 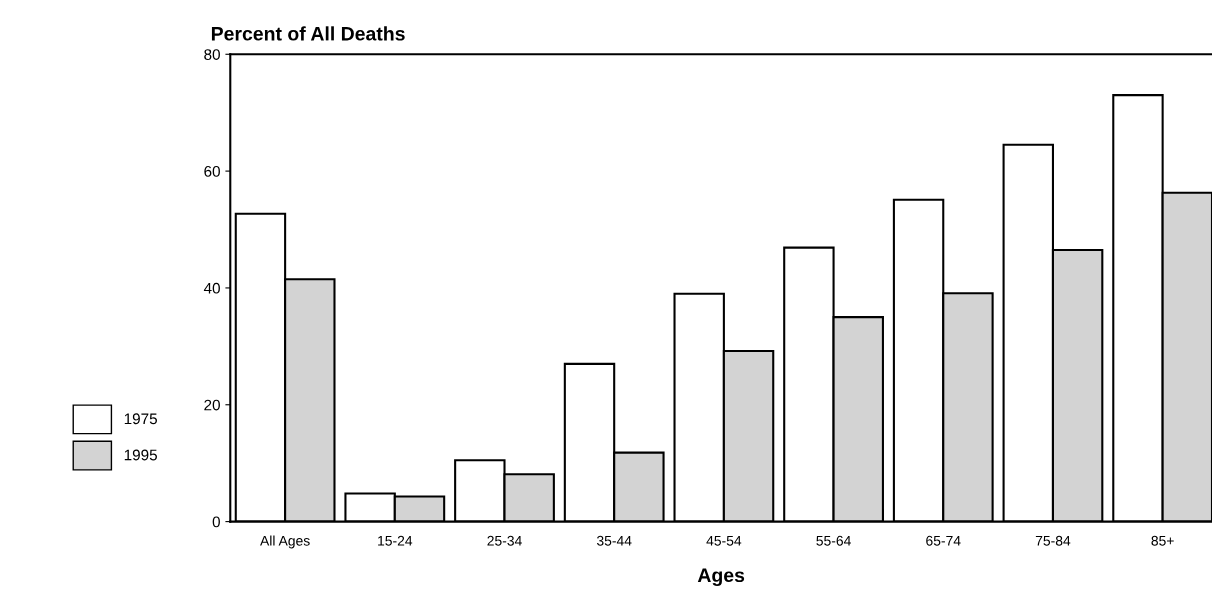 What do you see at coordinates (833, 540) in the screenshot?
I see `x-tick-label: 55-64` at bounding box center [833, 540].